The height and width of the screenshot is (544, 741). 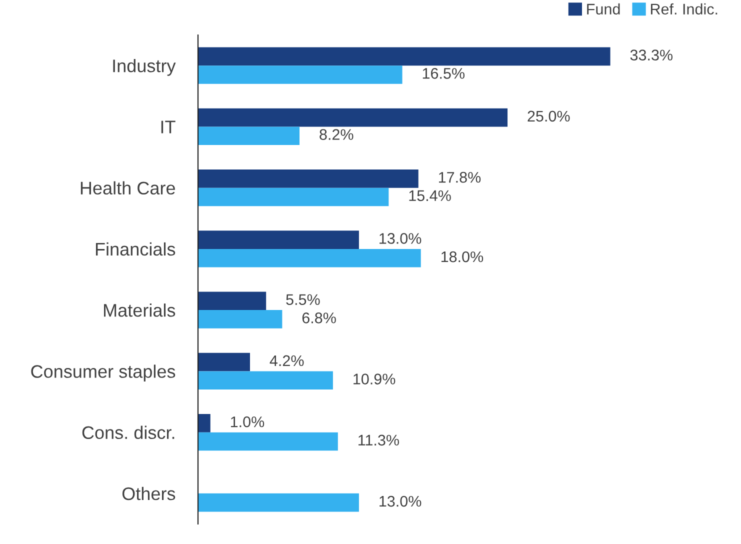 I want to click on data-label: 4.2%, so click(x=287, y=360).